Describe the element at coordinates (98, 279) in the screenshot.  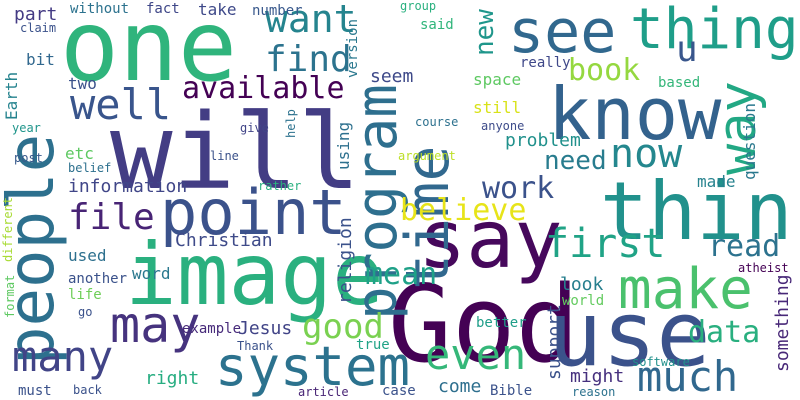
I see `word-another: another` at that location.